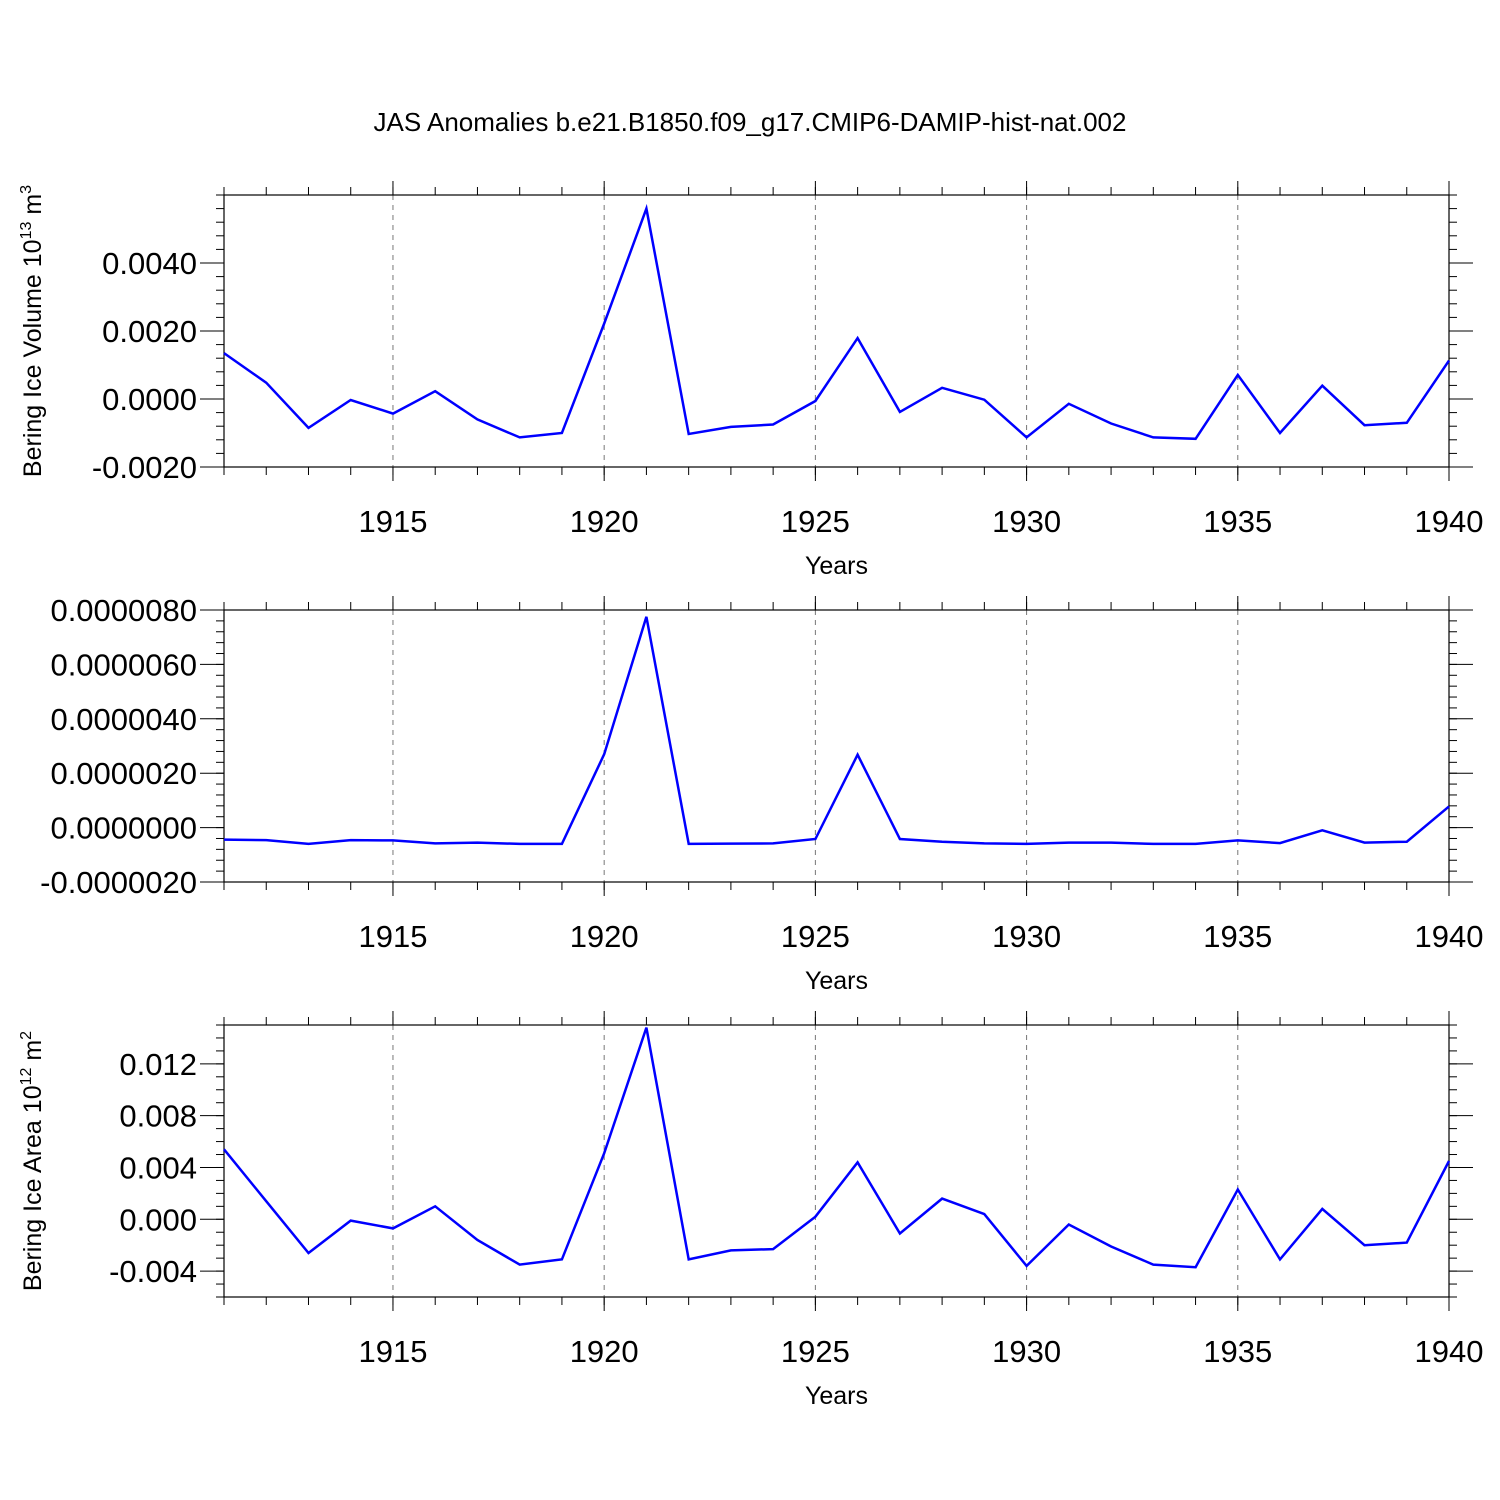 This screenshot has width=1500, height=1500. Describe the element at coordinates (158, 1064) in the screenshot. I see `y-tick-label: 0.012` at that location.